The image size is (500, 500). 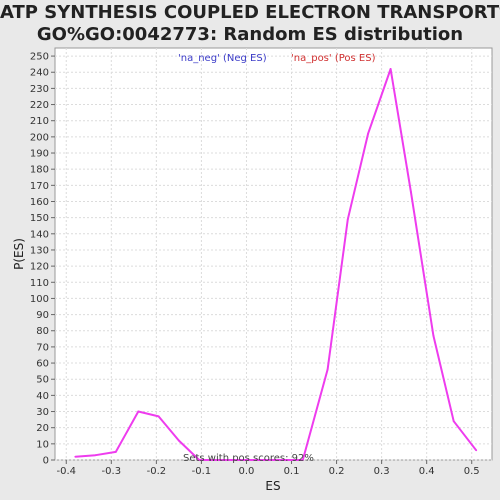 What do you see at coordinates (292, 471) in the screenshot?
I see `x-tick-label: 0.1` at bounding box center [292, 471].